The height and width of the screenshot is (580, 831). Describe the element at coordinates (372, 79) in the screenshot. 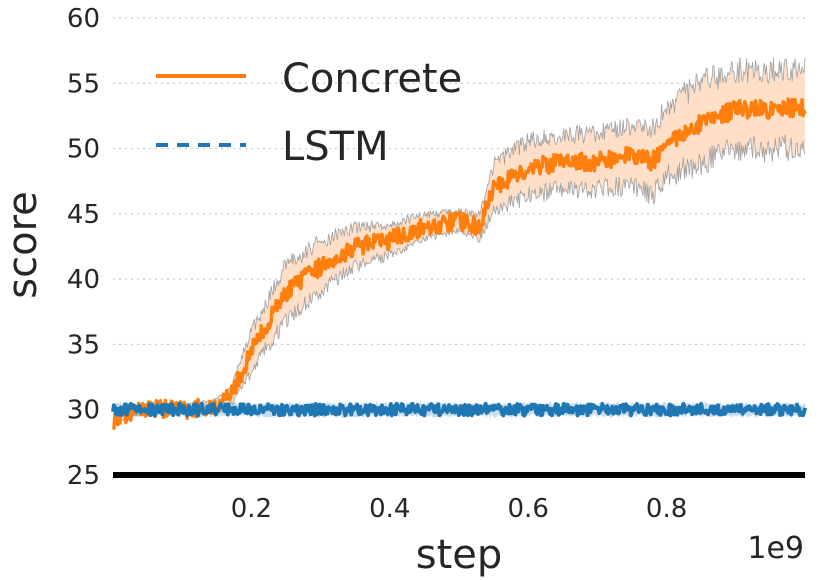

I see `legend-label-concrete: Concrete` at that location.